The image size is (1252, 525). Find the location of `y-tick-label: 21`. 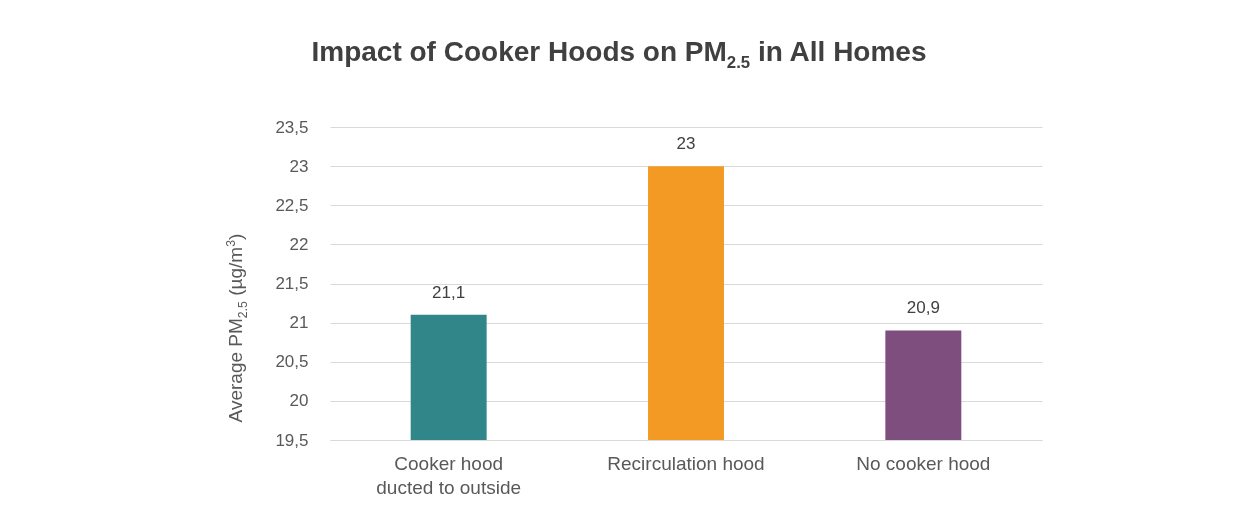

y-tick-label: 21 is located at coordinates (299, 323).